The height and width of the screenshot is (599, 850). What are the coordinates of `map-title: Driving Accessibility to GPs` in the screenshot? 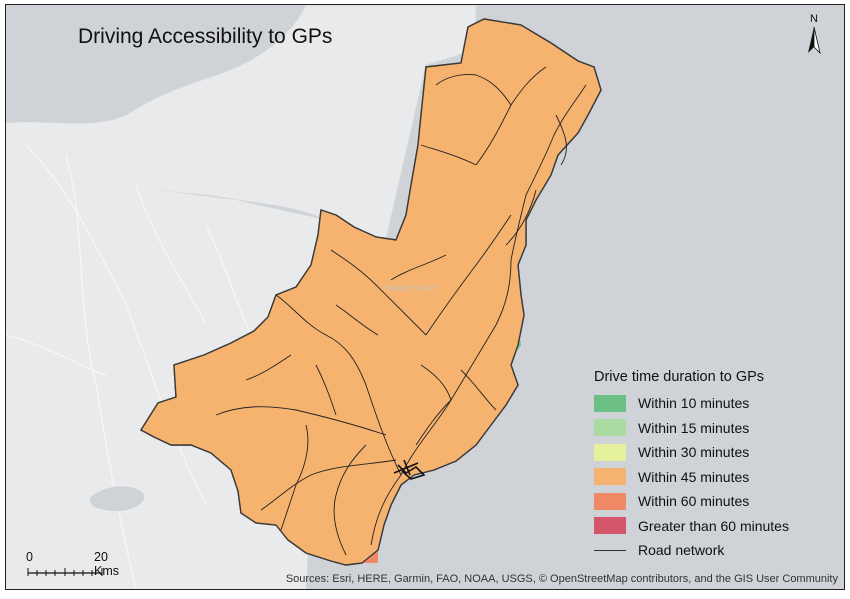 It's located at (205, 36).